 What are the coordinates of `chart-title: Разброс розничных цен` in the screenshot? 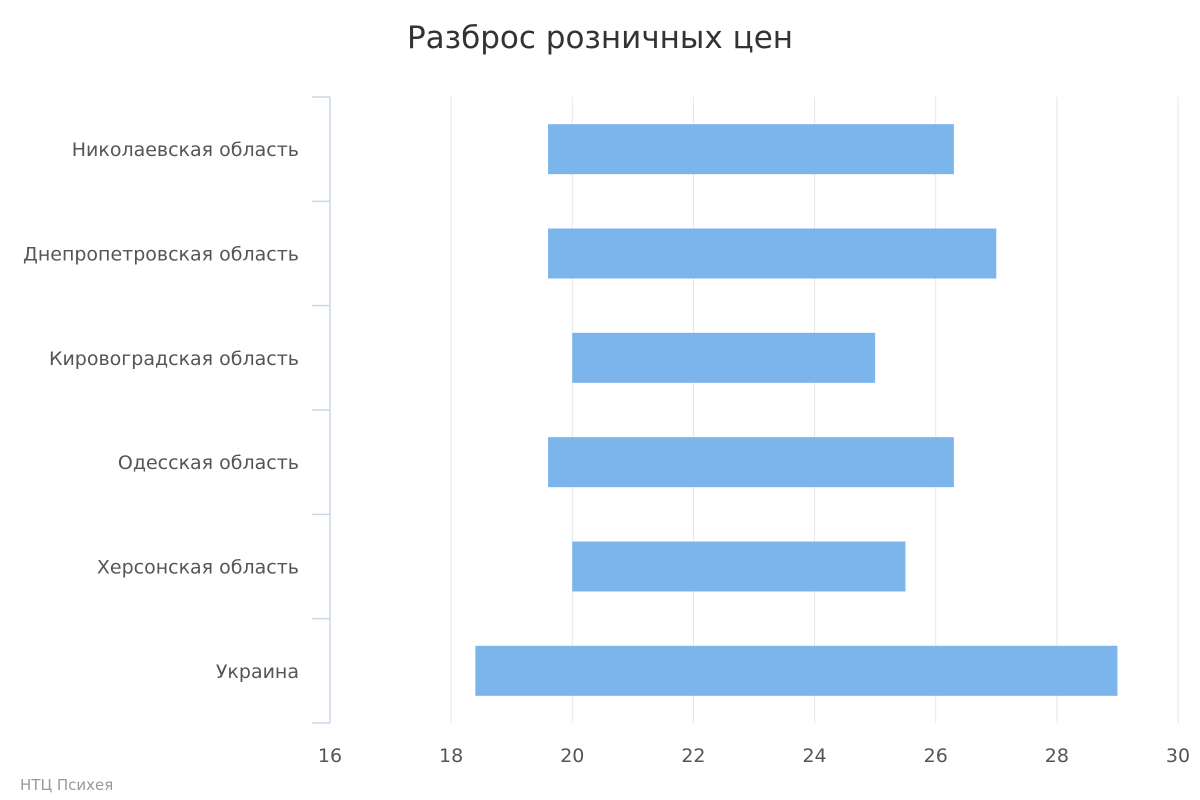 It's located at (600, 38).